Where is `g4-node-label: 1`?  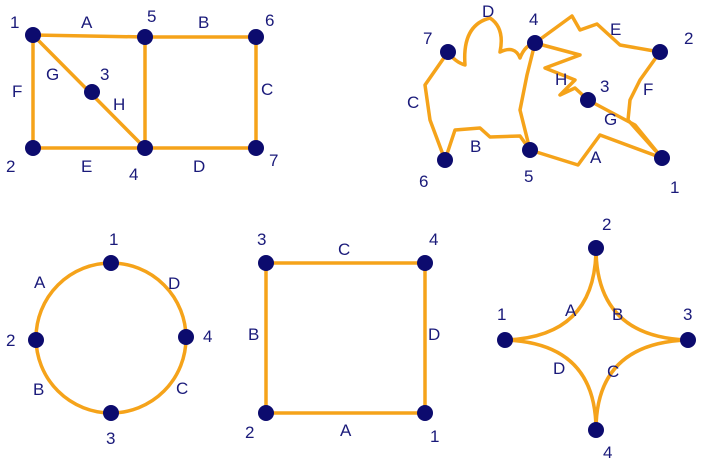
g4-node-label: 1 is located at coordinates (434, 436).